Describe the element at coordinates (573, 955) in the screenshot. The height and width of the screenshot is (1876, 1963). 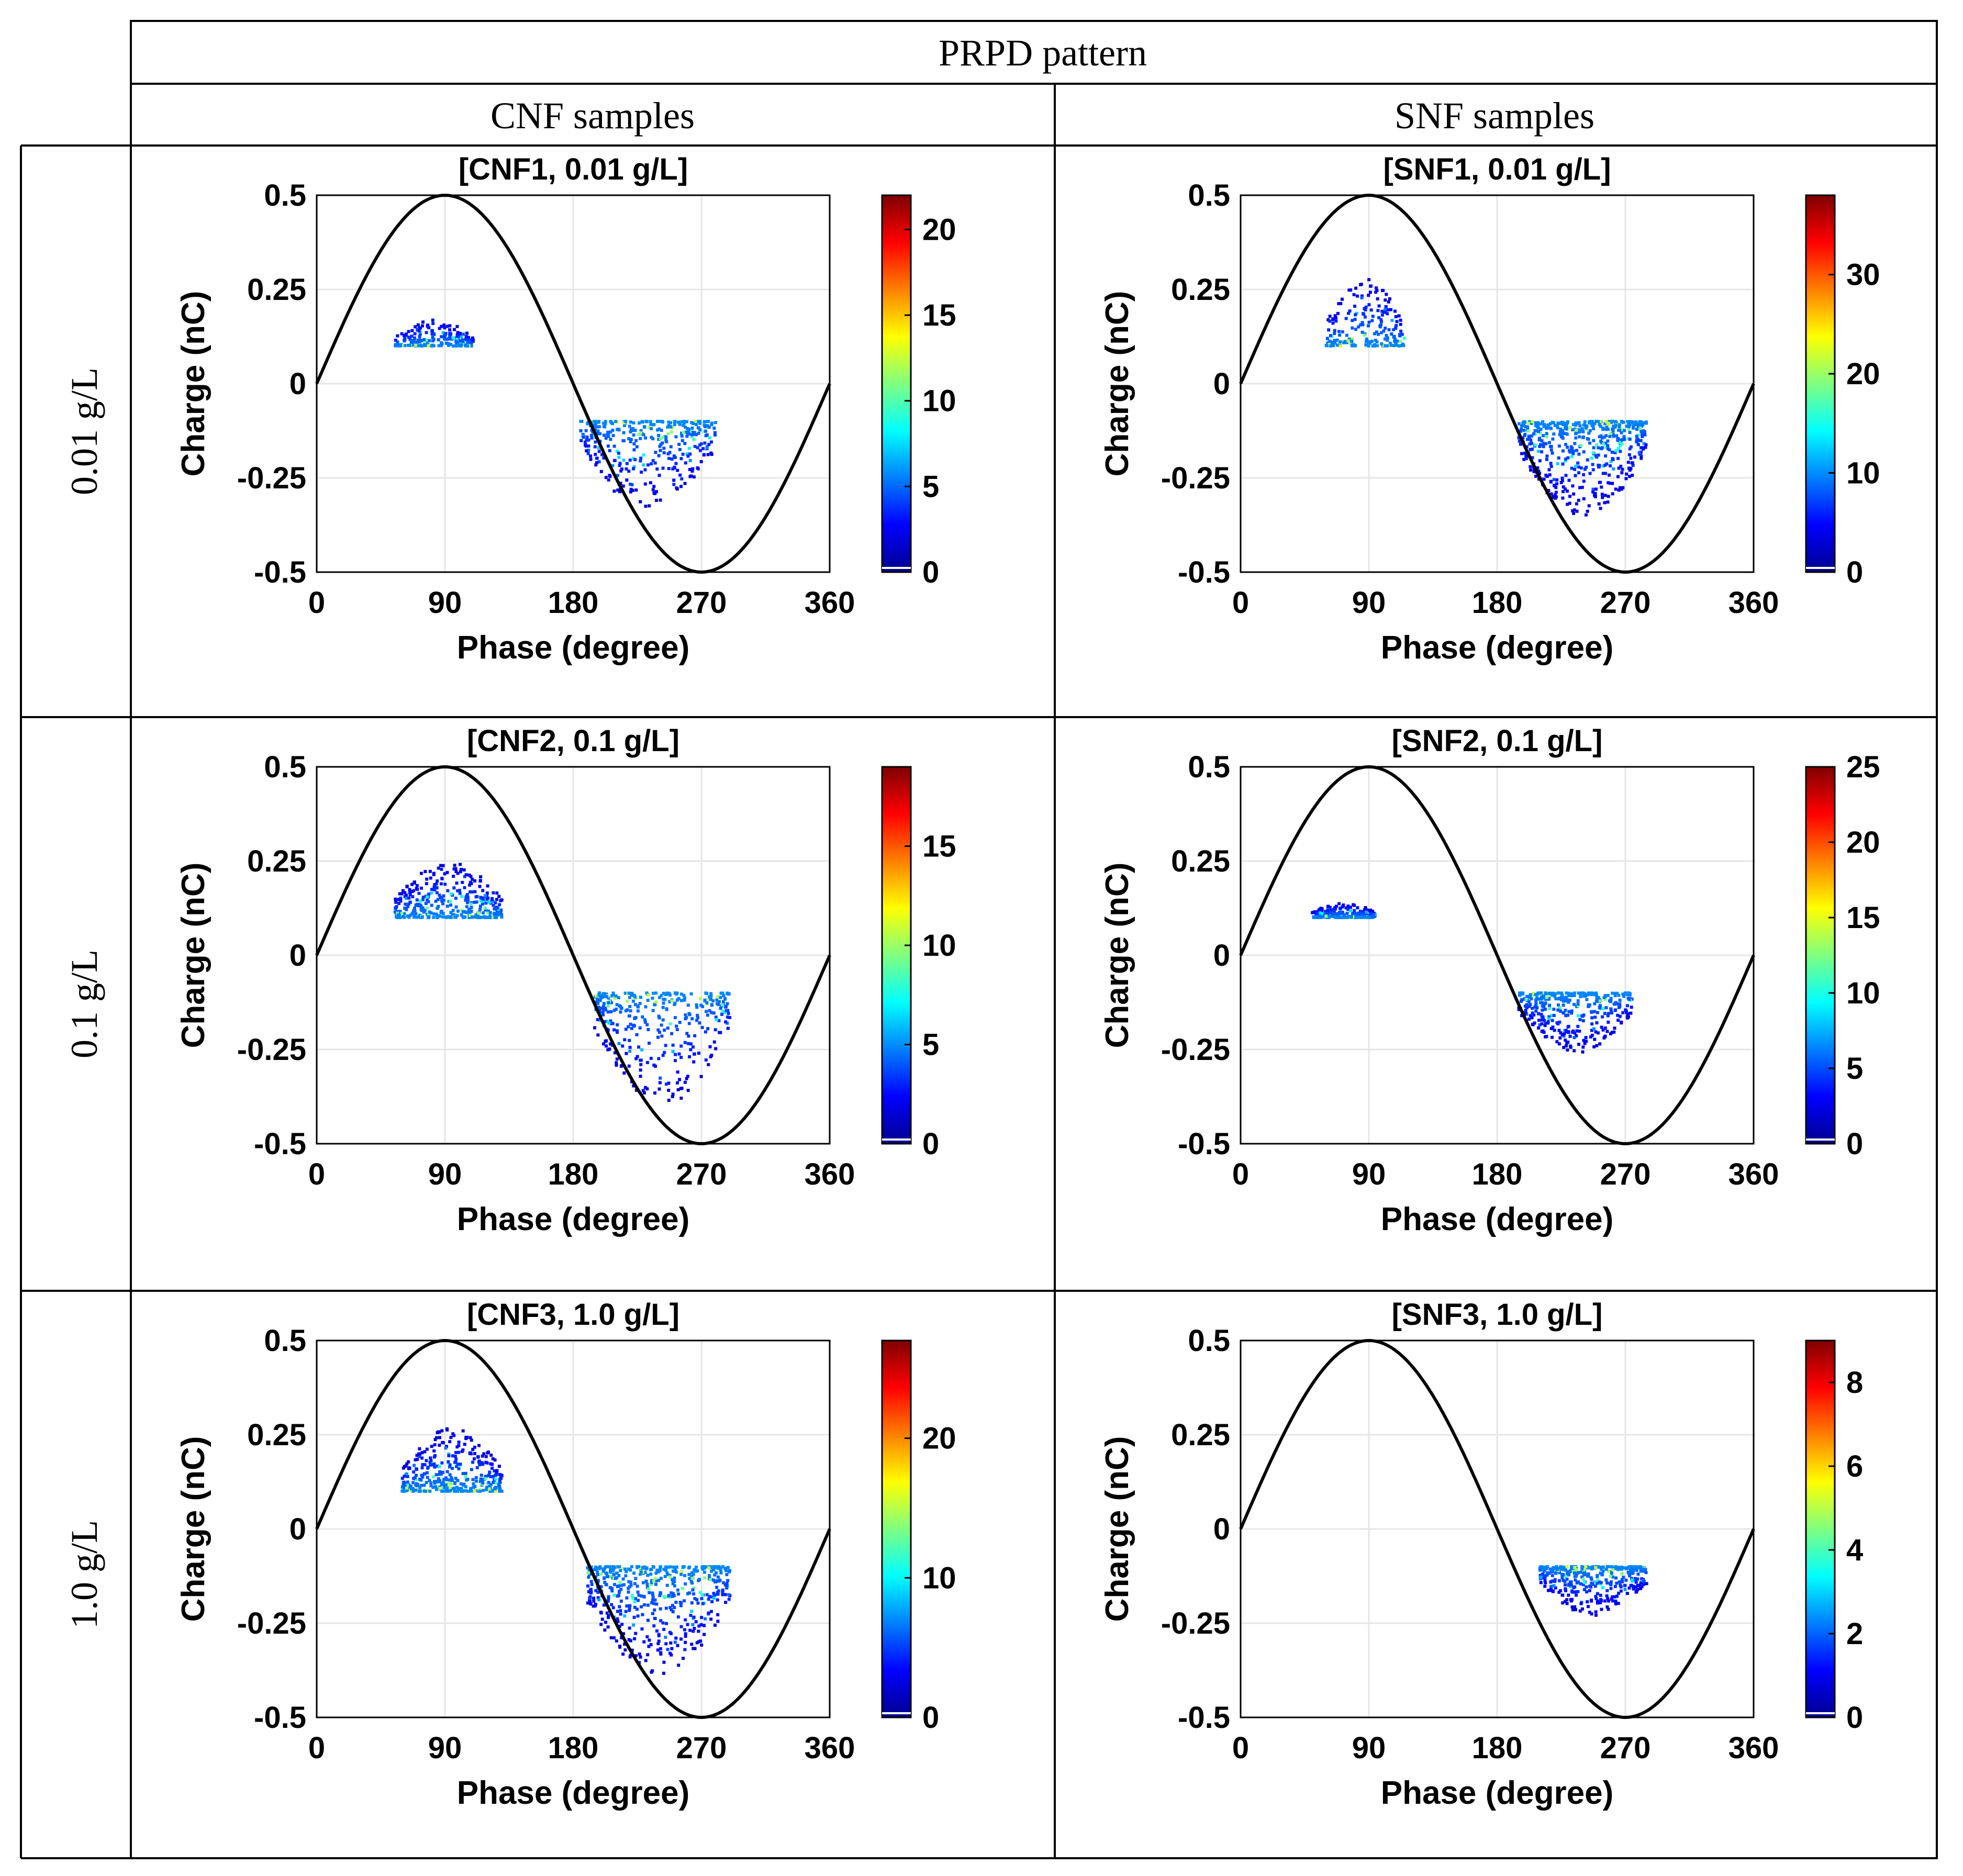
I see `plot-area-frame` at that location.